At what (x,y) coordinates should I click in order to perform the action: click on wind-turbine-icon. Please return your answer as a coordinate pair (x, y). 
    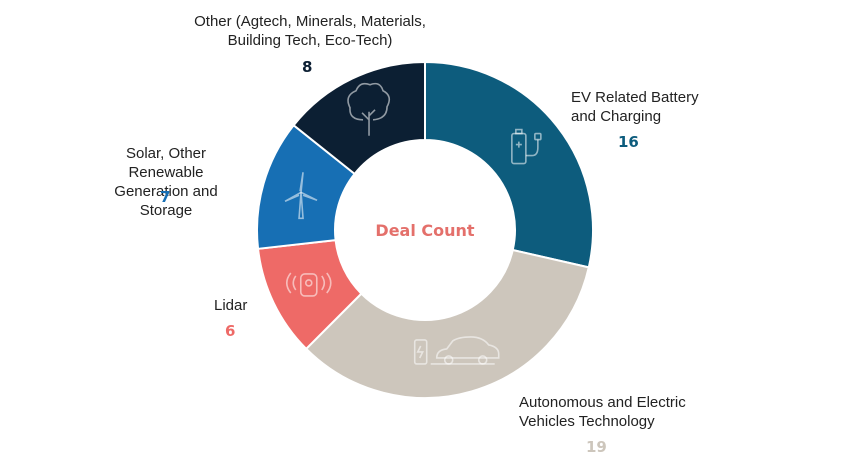
    Looking at the image, I should click on (301, 196).